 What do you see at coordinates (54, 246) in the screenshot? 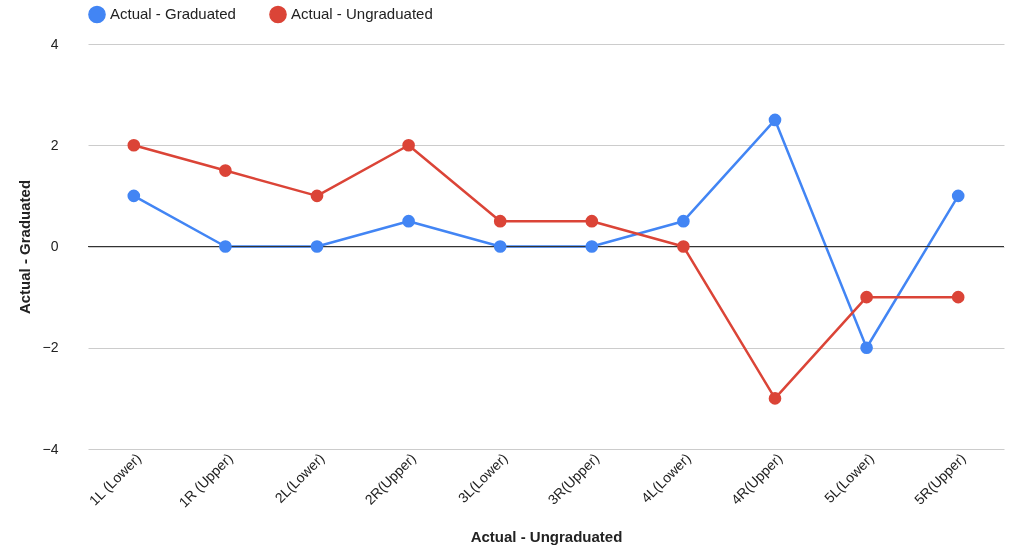
I see `y-tick-label: 0` at bounding box center [54, 246].